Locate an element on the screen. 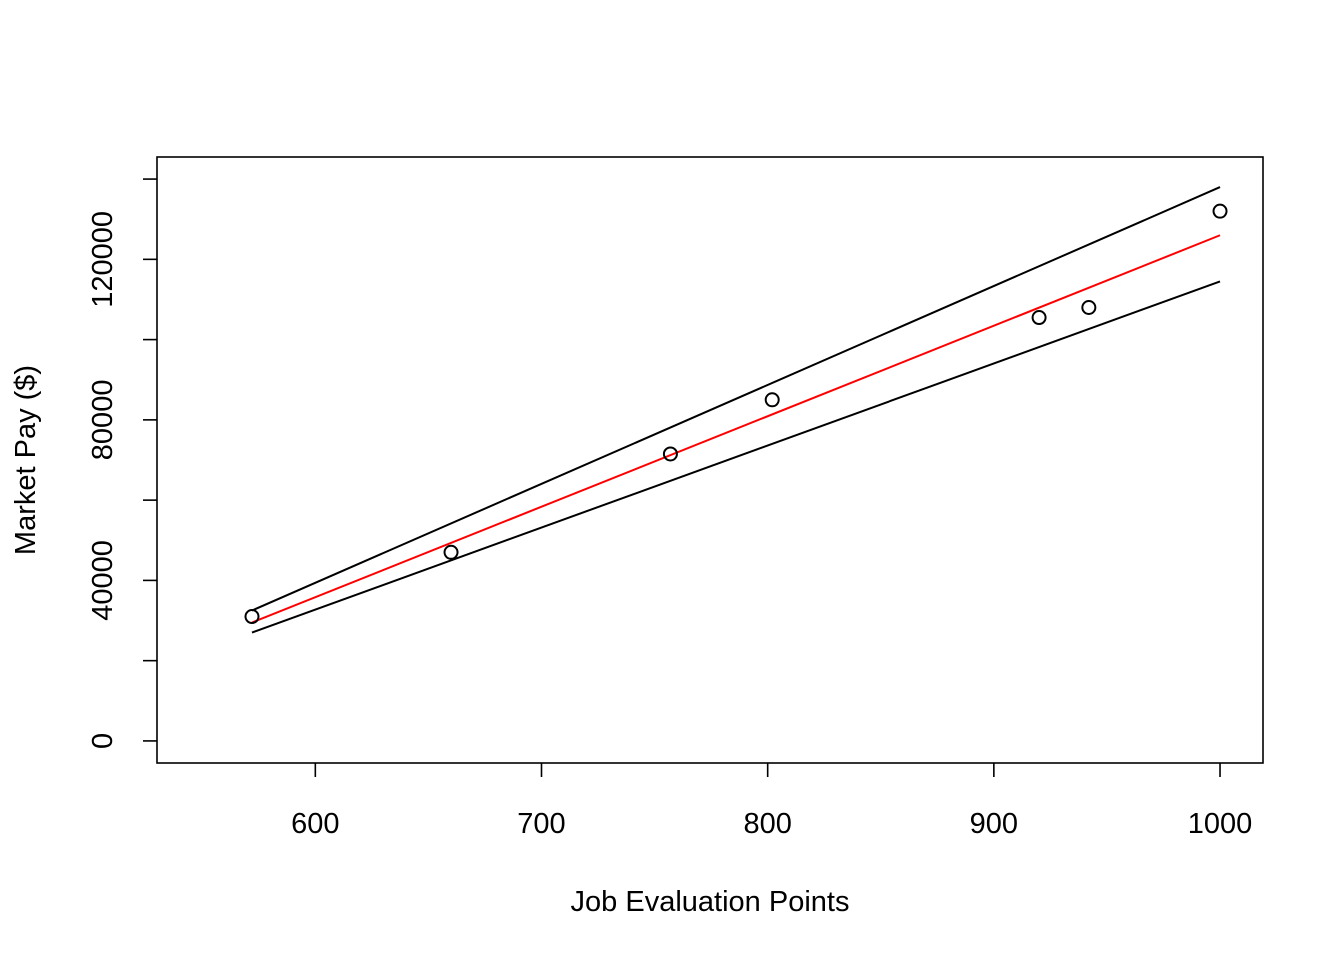 Image resolution: width=1344 pixels, height=960 pixels. y-axis: 0 40000 80000 120000 is located at coordinates (122, 463).